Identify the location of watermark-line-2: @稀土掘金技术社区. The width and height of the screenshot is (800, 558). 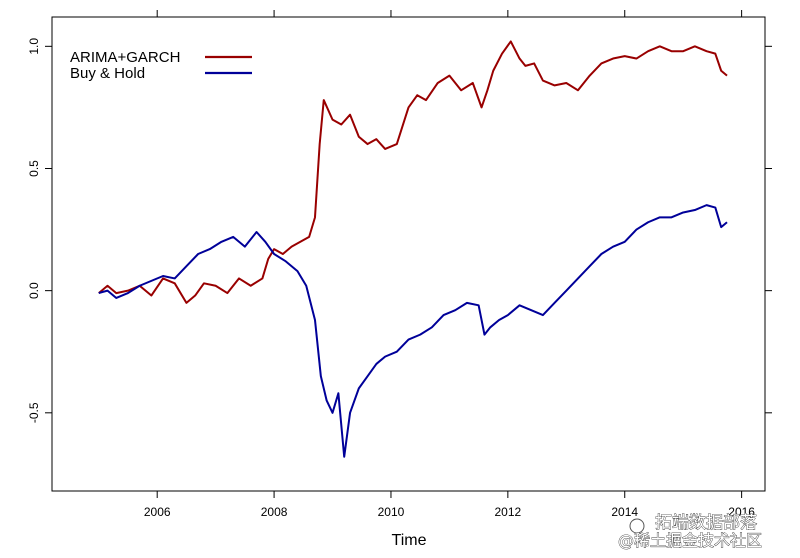
(690, 540).